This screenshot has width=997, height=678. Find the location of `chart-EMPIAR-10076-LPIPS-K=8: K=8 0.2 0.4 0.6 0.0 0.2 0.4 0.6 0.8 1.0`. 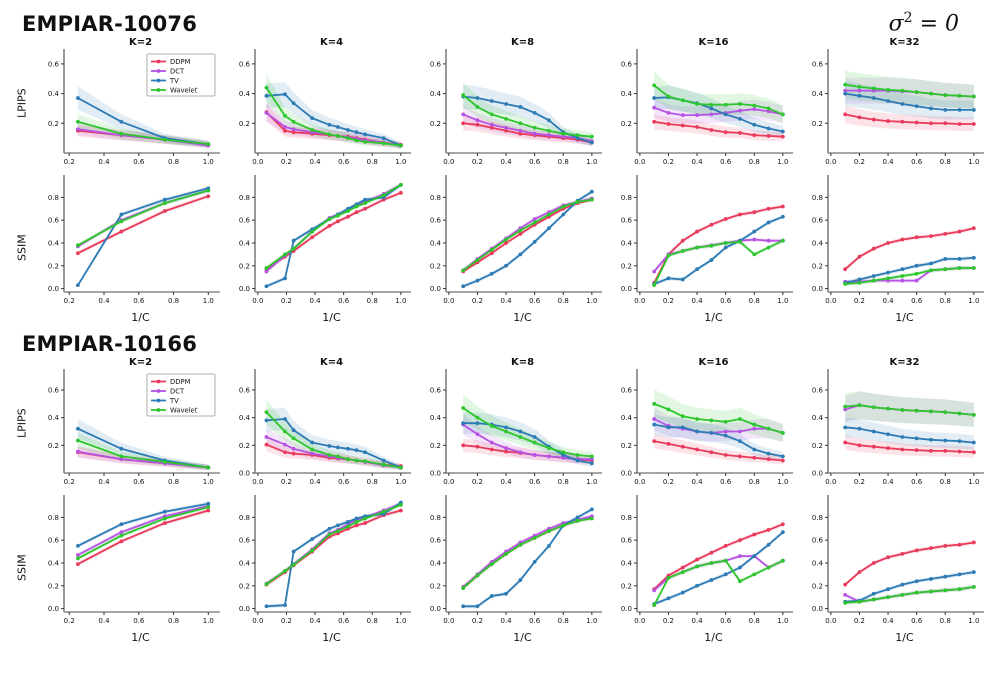

chart-EMPIAR-10076-LPIPS-K=8: K=8 0.2 0.4 0.6 0.0 0.2 0.4 0.6 0.8 1.0 is located at coordinates (516, 101).